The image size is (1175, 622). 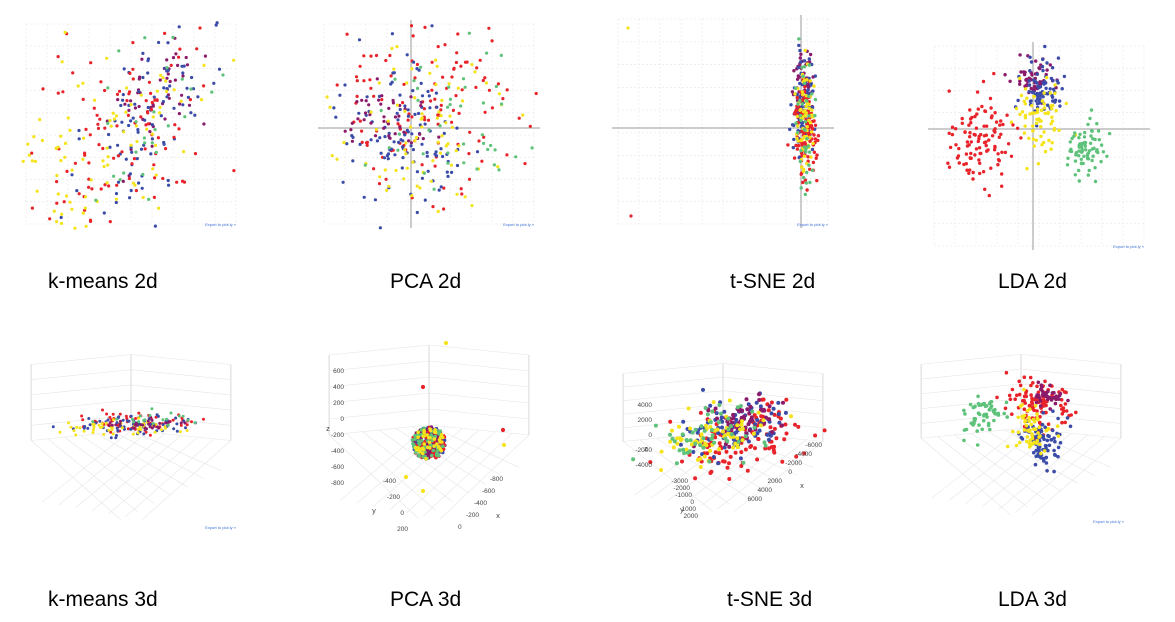 I want to click on tick-label: -6000, so click(x=813, y=445).